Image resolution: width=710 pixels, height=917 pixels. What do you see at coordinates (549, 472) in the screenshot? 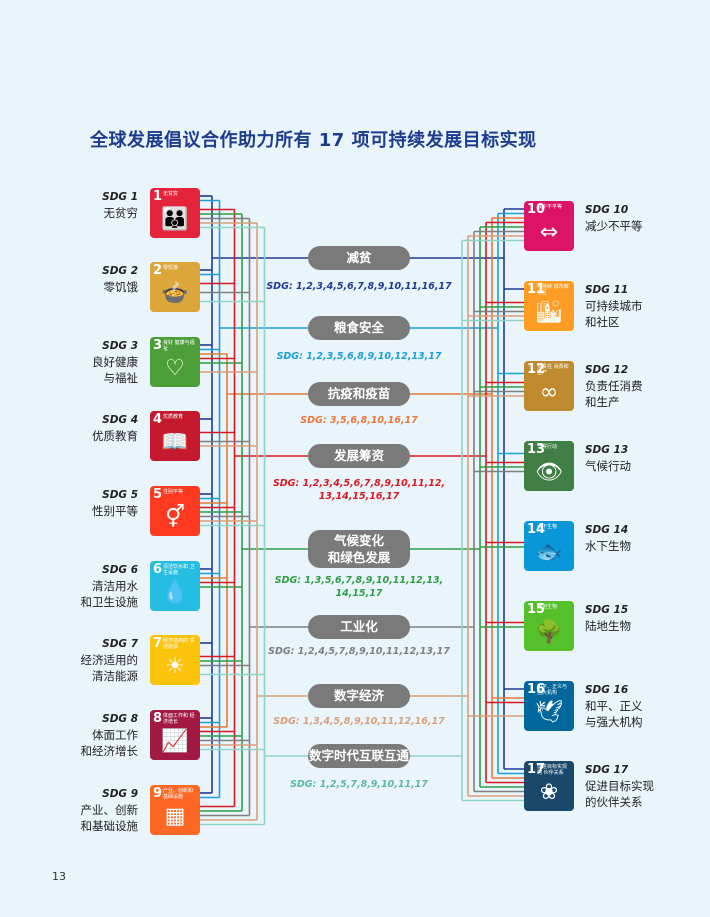
I see `sdg-13-icon: 👁` at bounding box center [549, 472].